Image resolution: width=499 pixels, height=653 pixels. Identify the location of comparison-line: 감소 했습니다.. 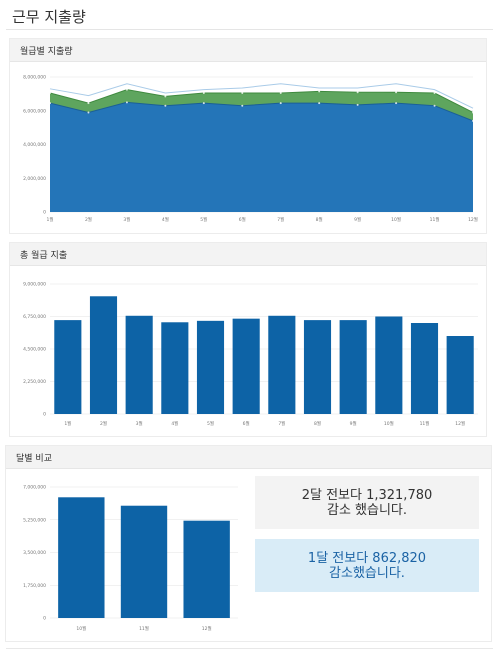
(367, 510).